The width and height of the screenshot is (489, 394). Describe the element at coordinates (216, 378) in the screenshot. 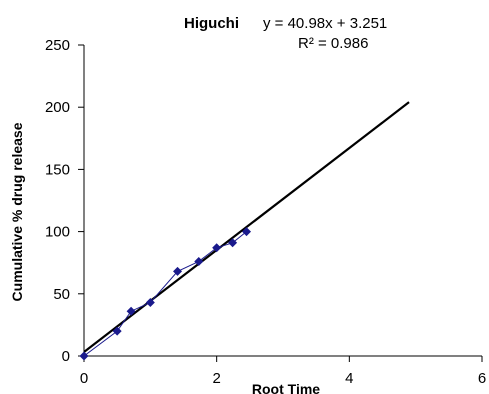

I see `x-tick-label: 2` at that location.